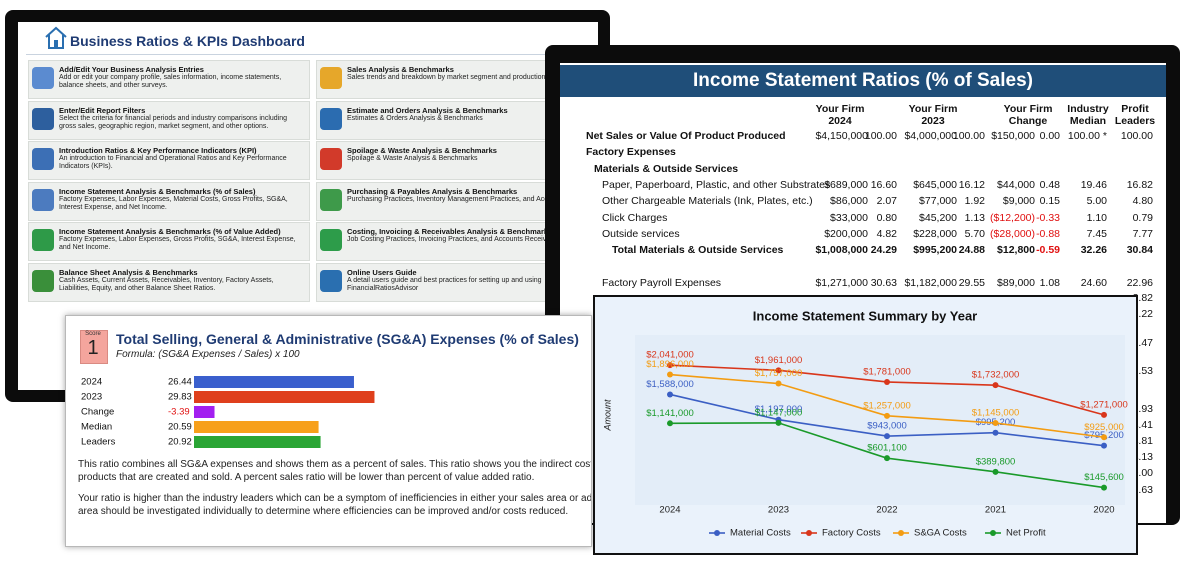  I want to click on table-cell: 0.00, so click(1049, 136).